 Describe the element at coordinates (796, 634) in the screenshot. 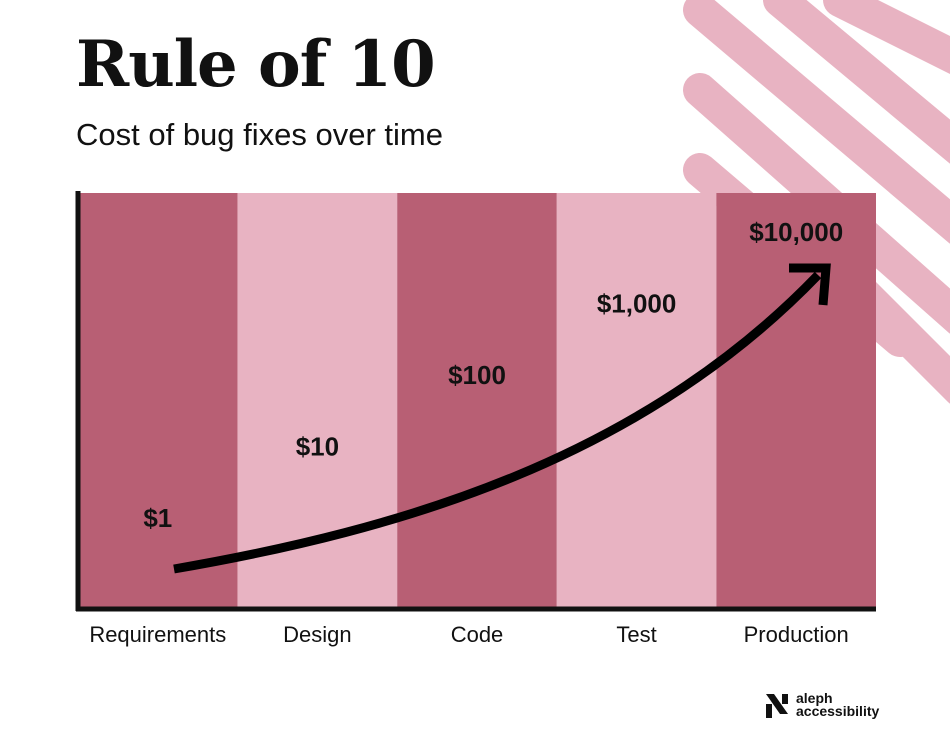

I see `category-label: Production` at that location.